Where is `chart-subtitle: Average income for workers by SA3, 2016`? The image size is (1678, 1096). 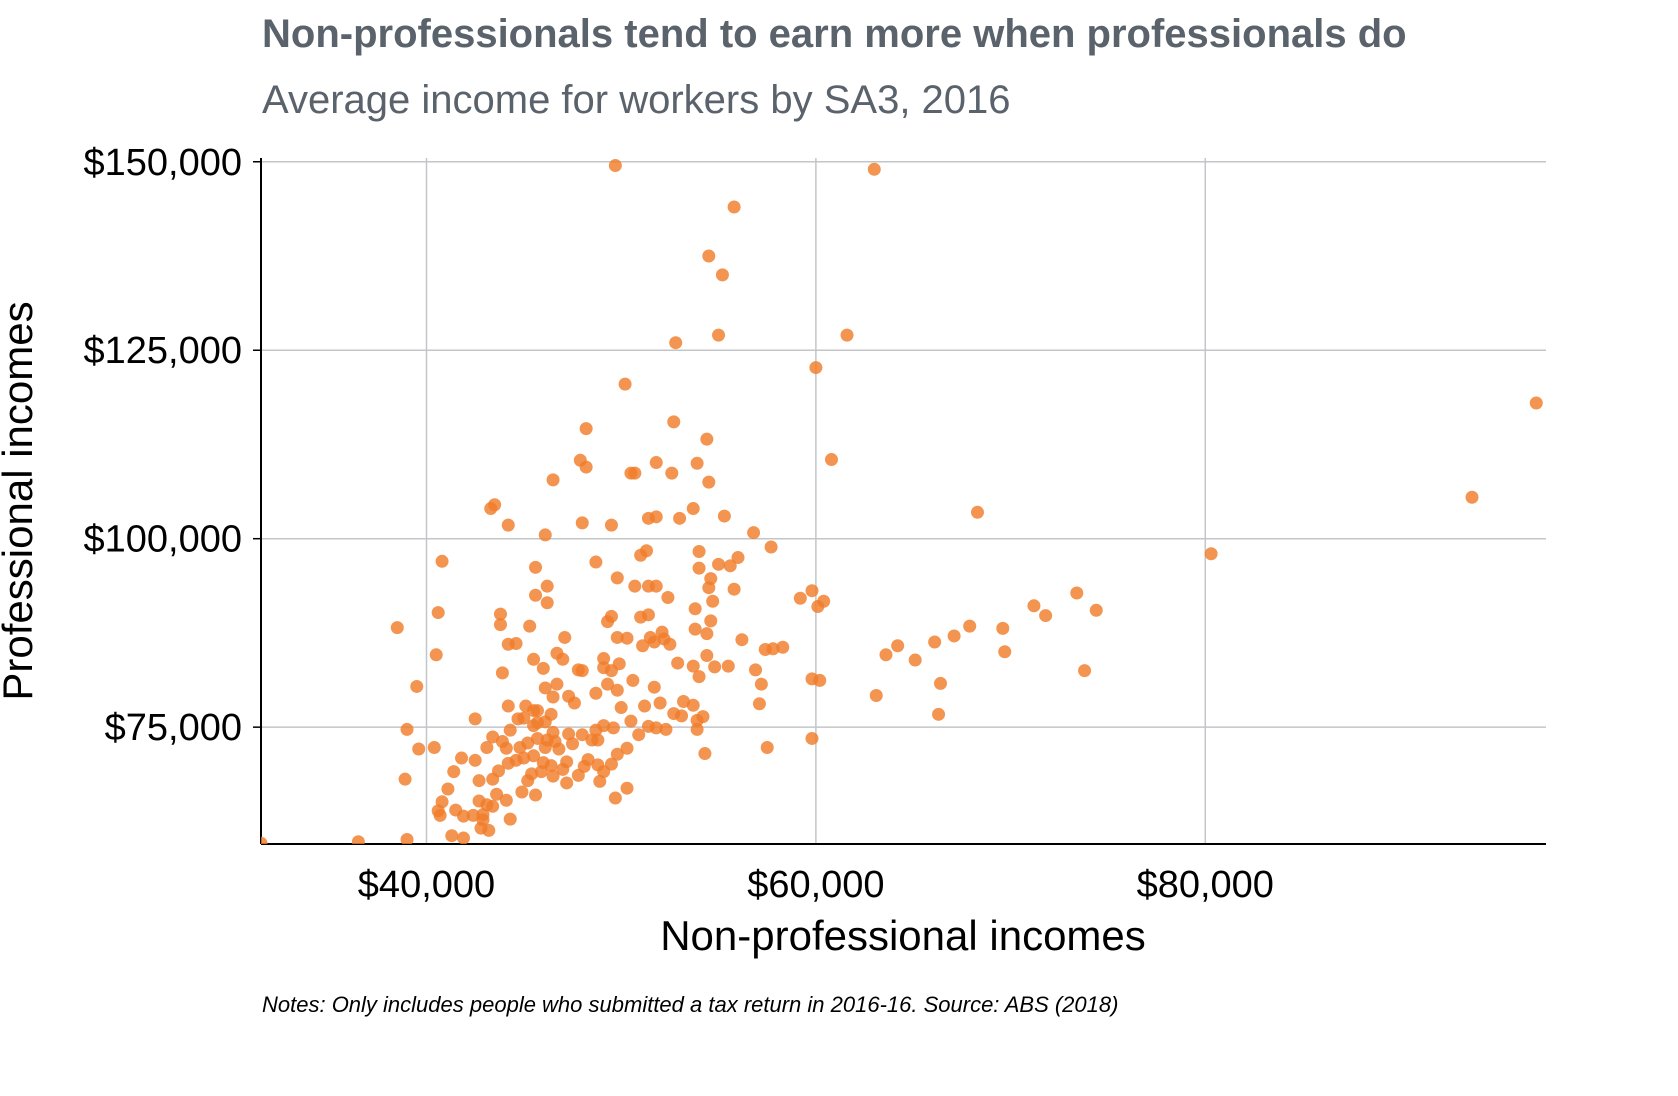 chart-subtitle: Average income for workers by SA3, 2016 is located at coordinates (636, 100).